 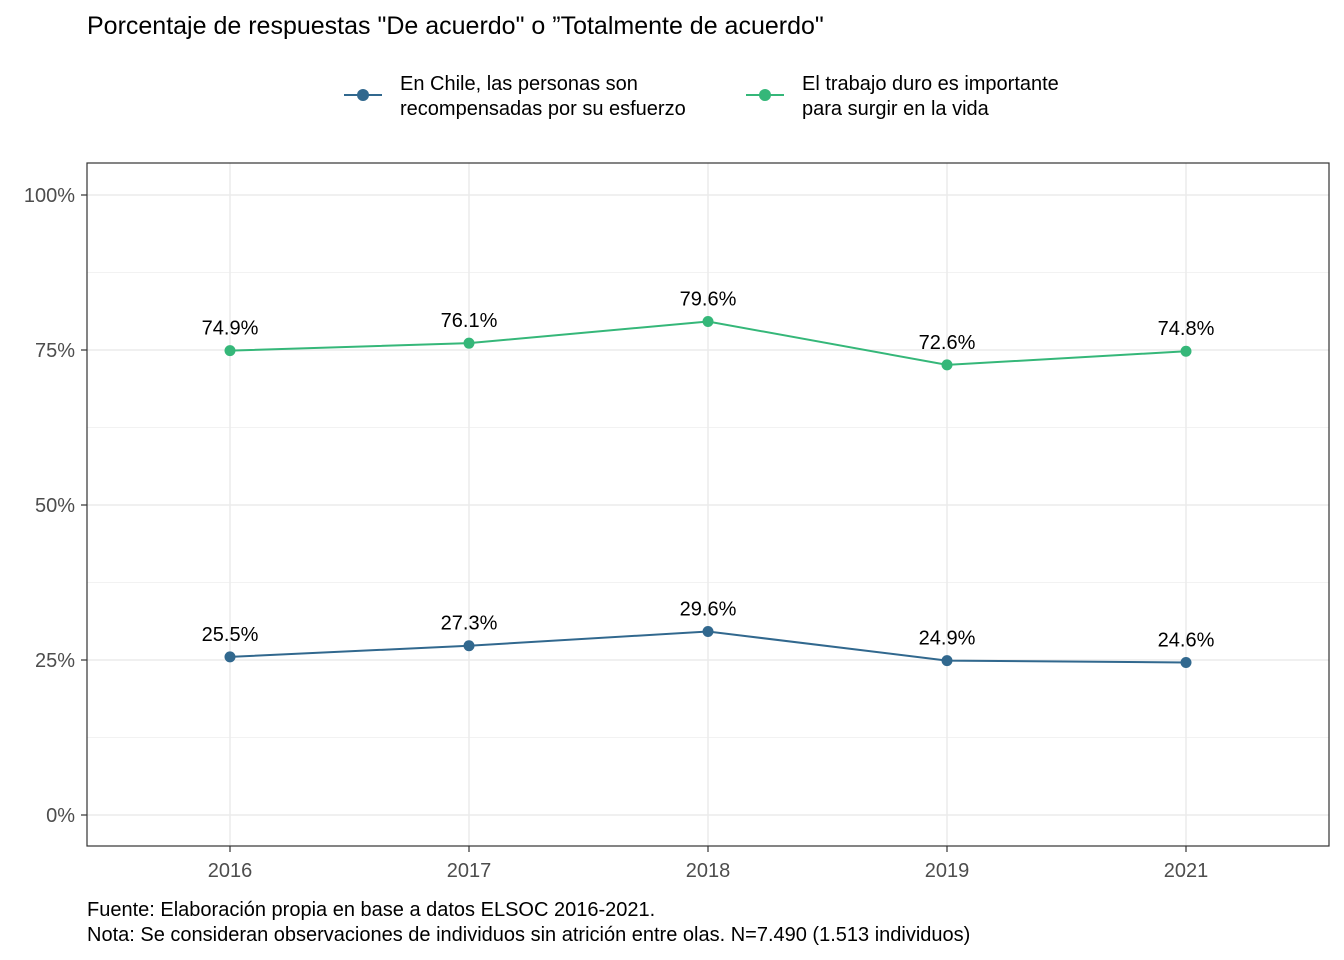 What do you see at coordinates (947, 343) in the screenshot?
I see `data-label: 72.6%` at bounding box center [947, 343].